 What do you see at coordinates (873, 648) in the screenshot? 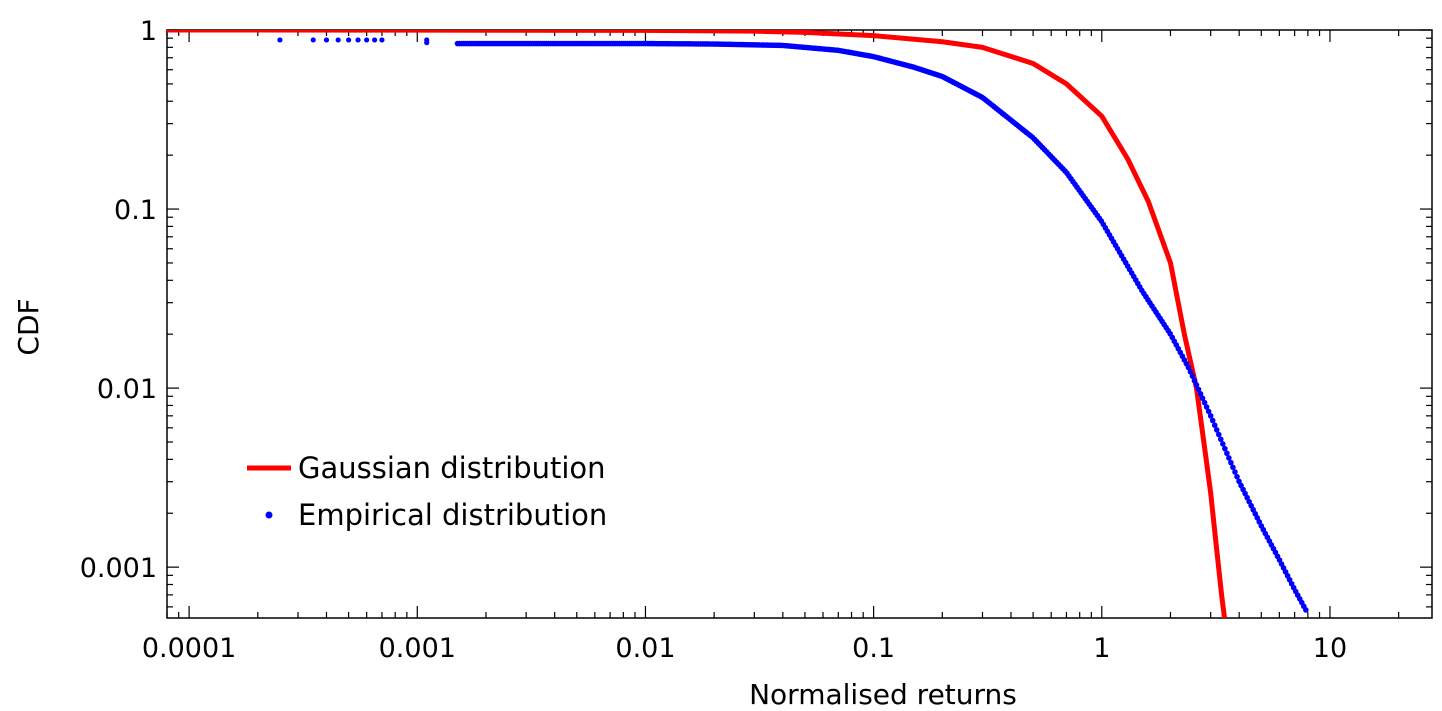
I see `x-tick-label: 0.1` at bounding box center [873, 648].